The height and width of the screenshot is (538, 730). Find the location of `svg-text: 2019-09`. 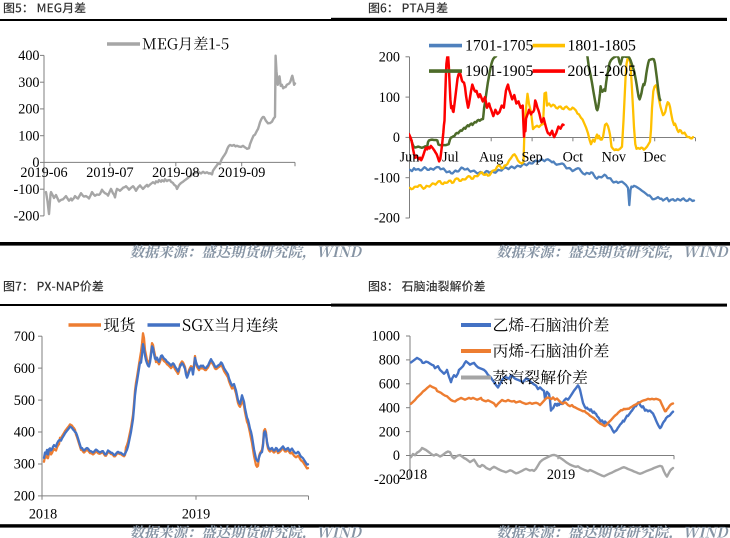

svg-text: 2019-09 is located at coordinates (241, 173).